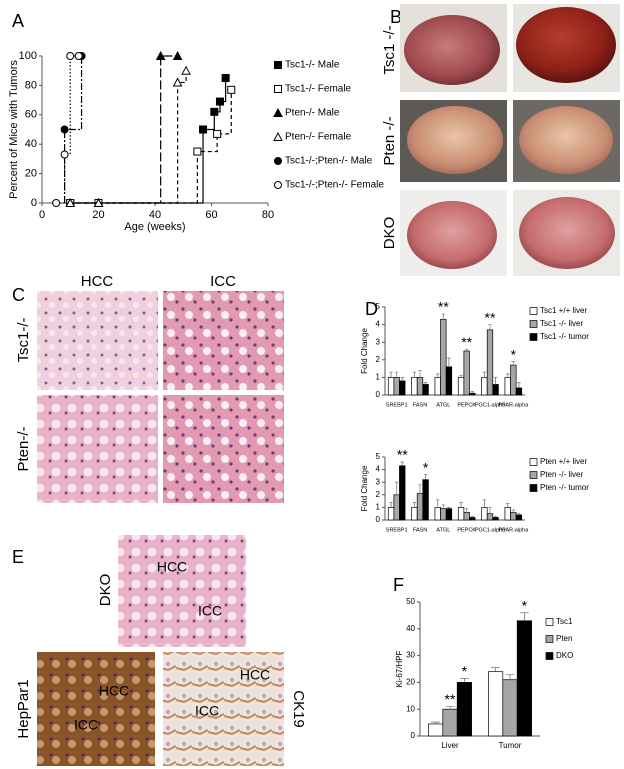 The image size is (624, 769). What do you see at coordinates (420, 405) in the screenshot?
I see `x-tick-label: FASN` at bounding box center [420, 405].